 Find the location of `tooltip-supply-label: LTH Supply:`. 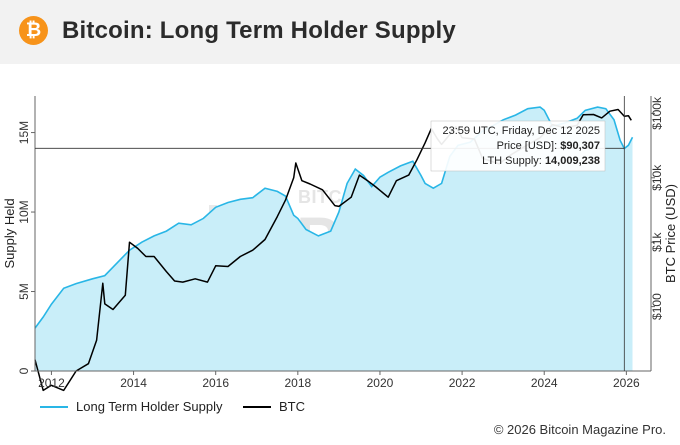

tooltip-supply-label: LTH Supply: is located at coordinates (513, 161).